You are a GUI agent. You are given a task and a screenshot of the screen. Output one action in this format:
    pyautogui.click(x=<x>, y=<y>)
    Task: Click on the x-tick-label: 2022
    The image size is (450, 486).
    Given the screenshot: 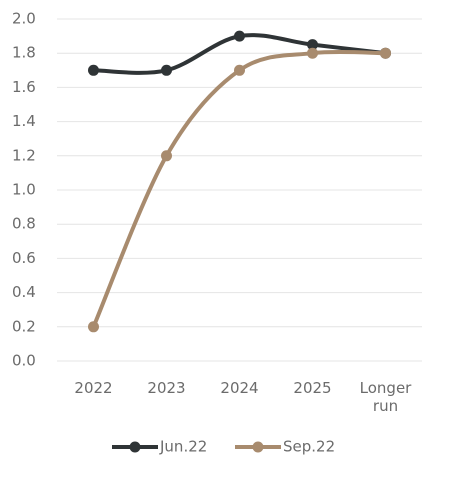 What is the action you would take?
    pyautogui.click(x=93, y=388)
    